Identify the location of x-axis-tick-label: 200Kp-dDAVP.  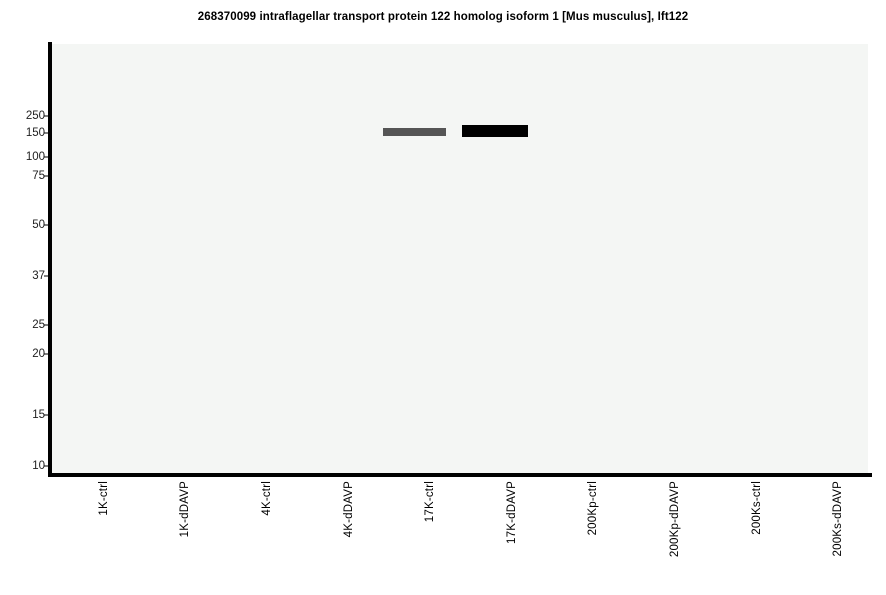
(675, 519).